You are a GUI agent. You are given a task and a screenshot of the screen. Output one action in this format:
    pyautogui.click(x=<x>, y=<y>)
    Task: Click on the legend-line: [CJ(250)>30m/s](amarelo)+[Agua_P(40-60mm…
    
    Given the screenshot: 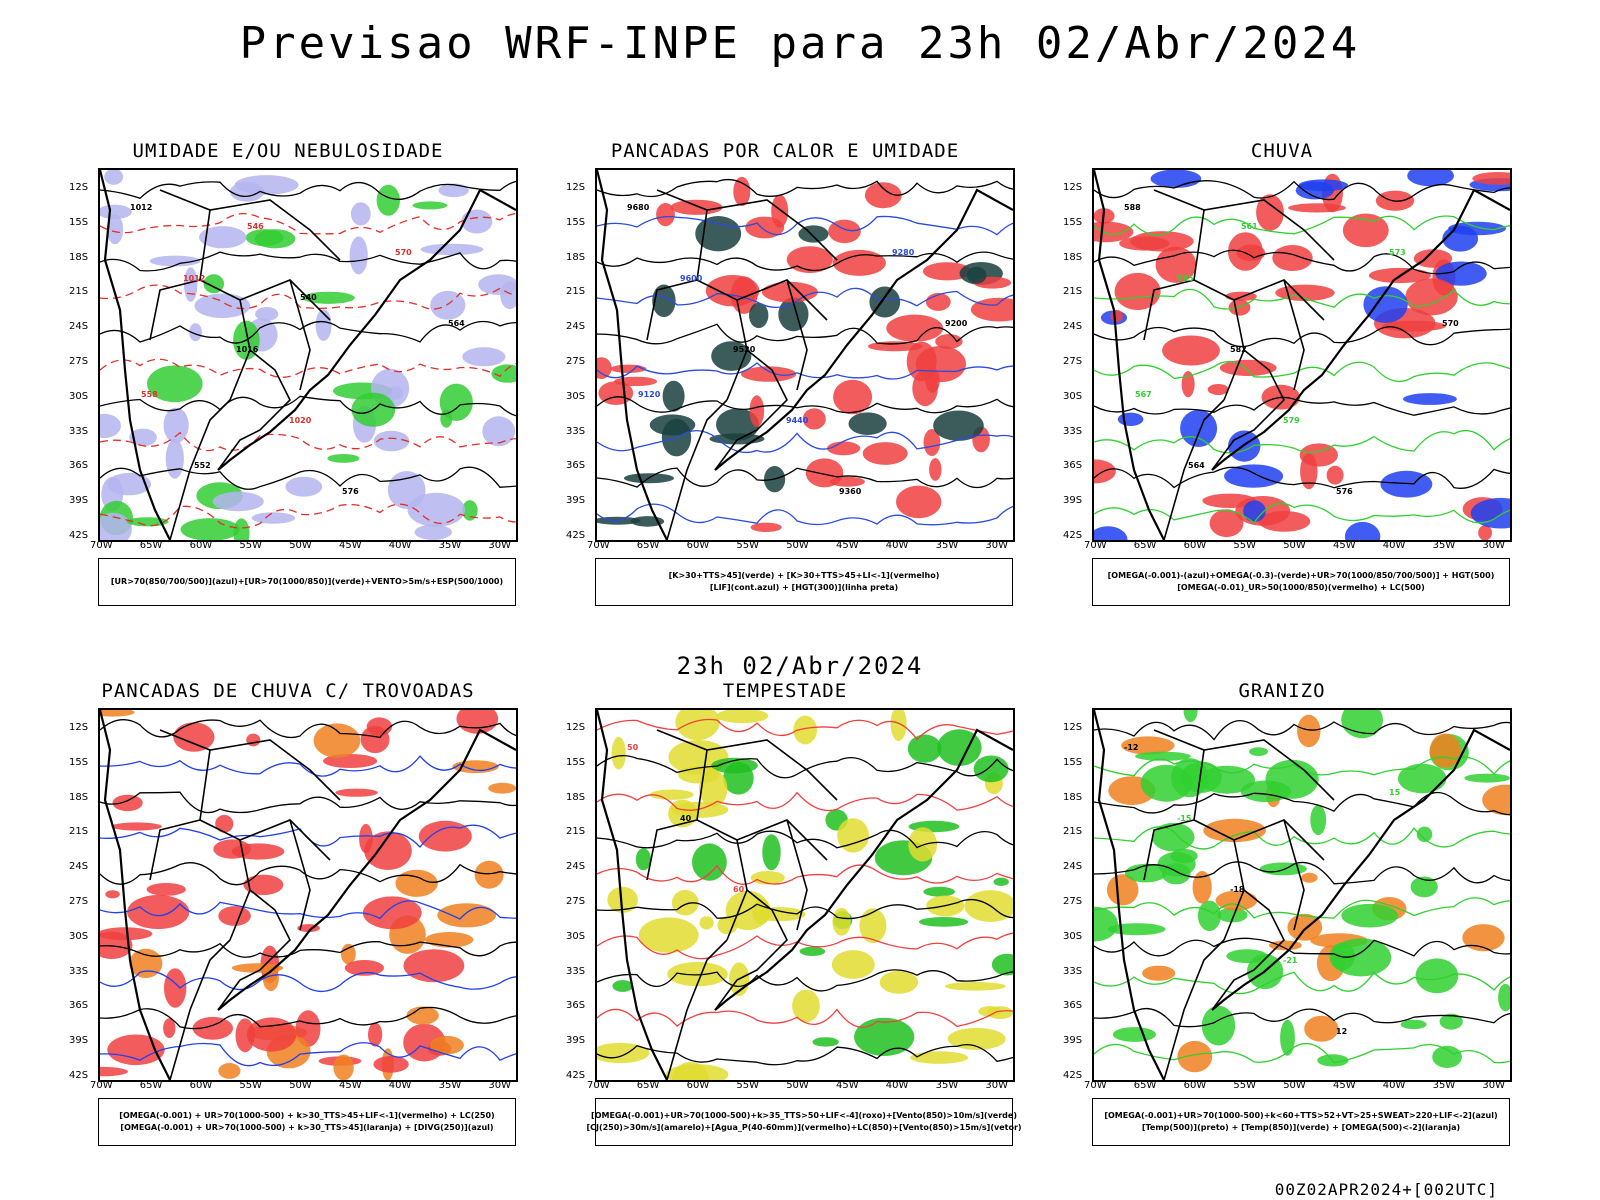 What is the action you would take?
    pyautogui.click(x=804, y=1127)
    